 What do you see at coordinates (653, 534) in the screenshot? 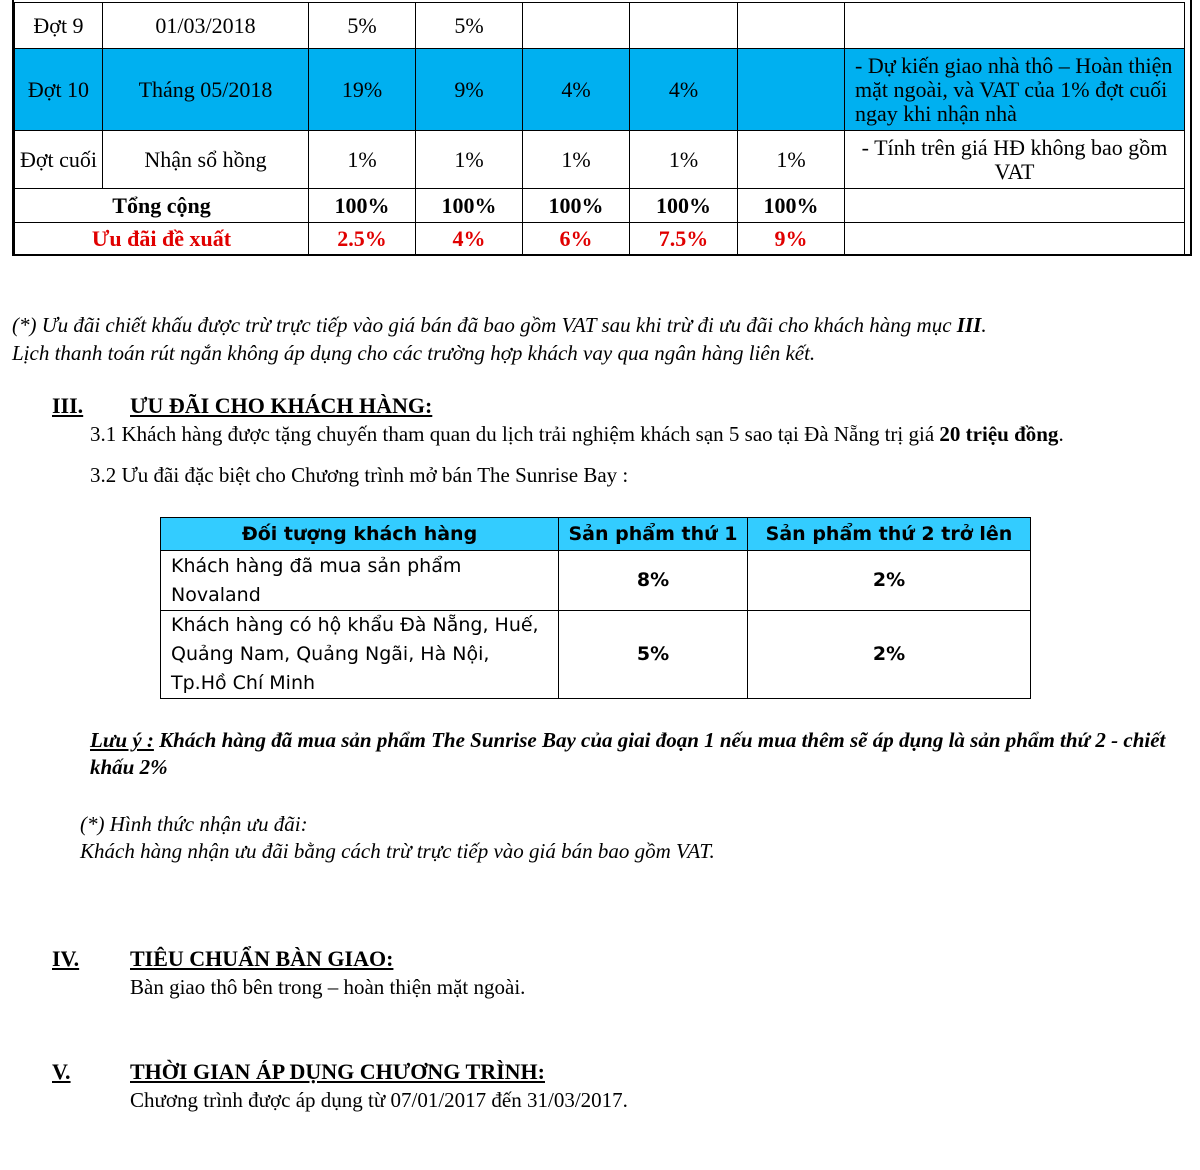
I see `header-product-1: Sản phẩm thứ 1` at bounding box center [653, 534].